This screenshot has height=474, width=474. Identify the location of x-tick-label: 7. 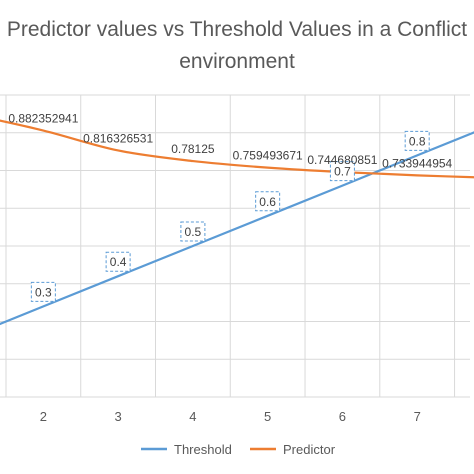
(417, 416).